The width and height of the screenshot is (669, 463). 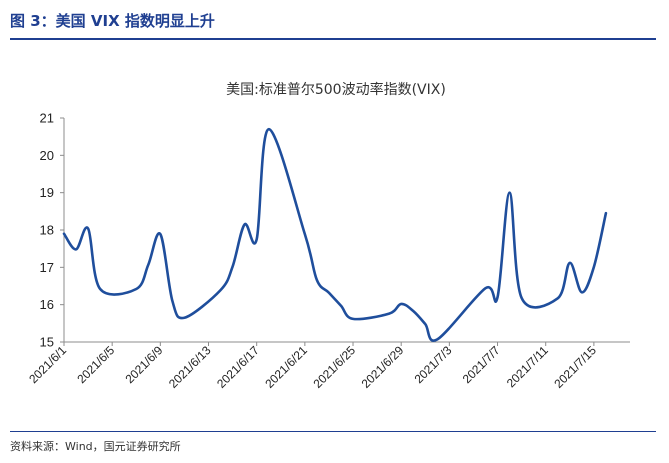 What do you see at coordinates (47, 304) in the screenshot?
I see `y-tick-label: 16` at bounding box center [47, 304].